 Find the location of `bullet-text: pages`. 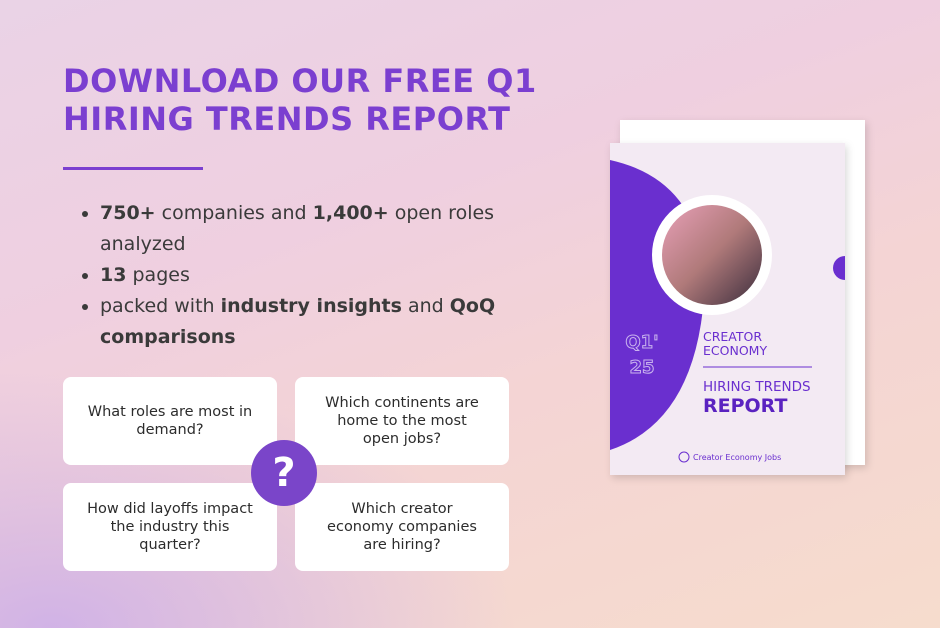

bullet-text: pages is located at coordinates (158, 275).